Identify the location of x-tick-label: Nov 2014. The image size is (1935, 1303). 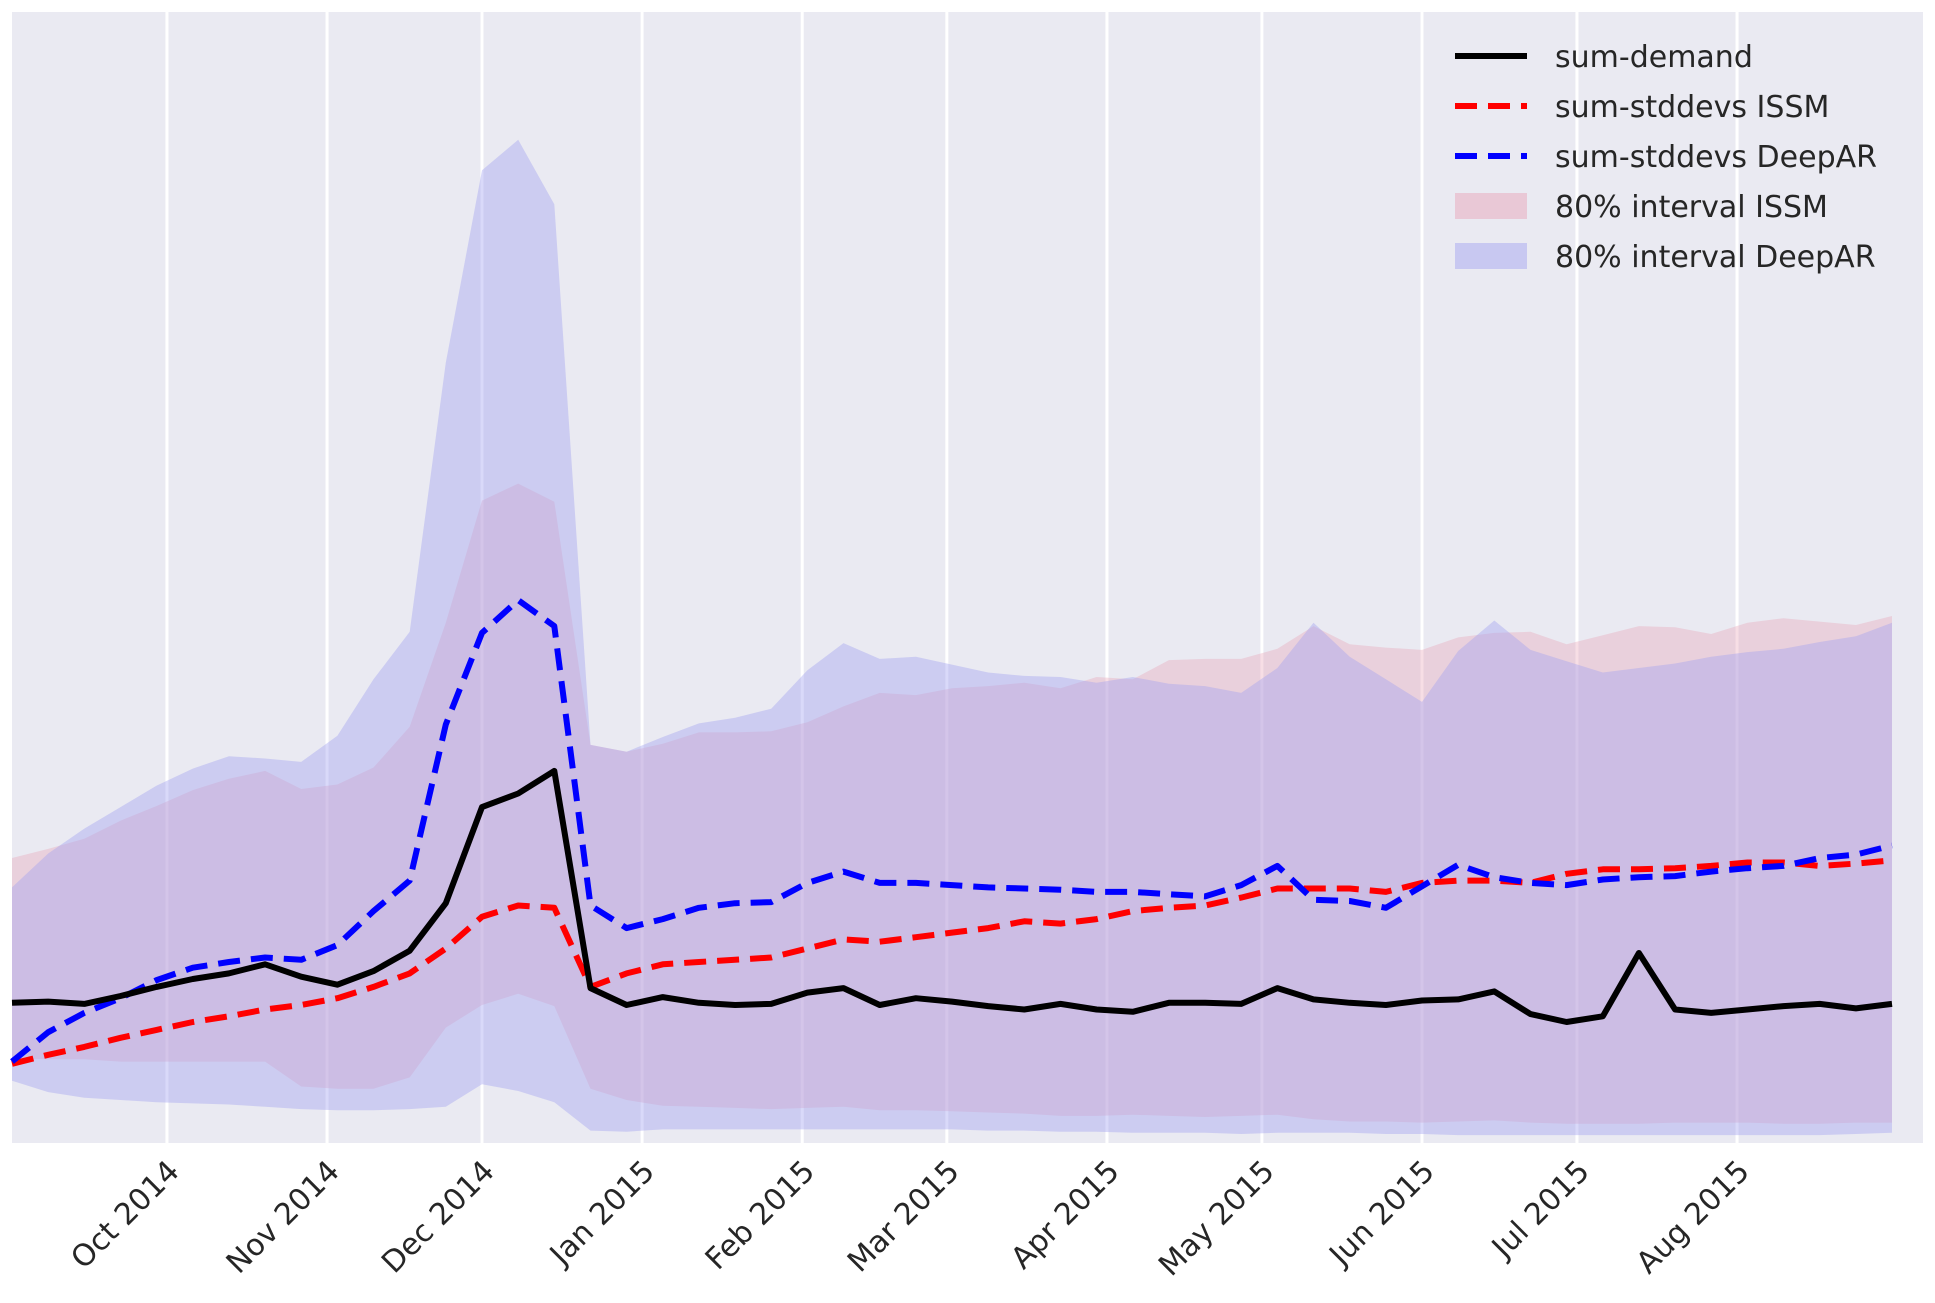
(283, 1217).